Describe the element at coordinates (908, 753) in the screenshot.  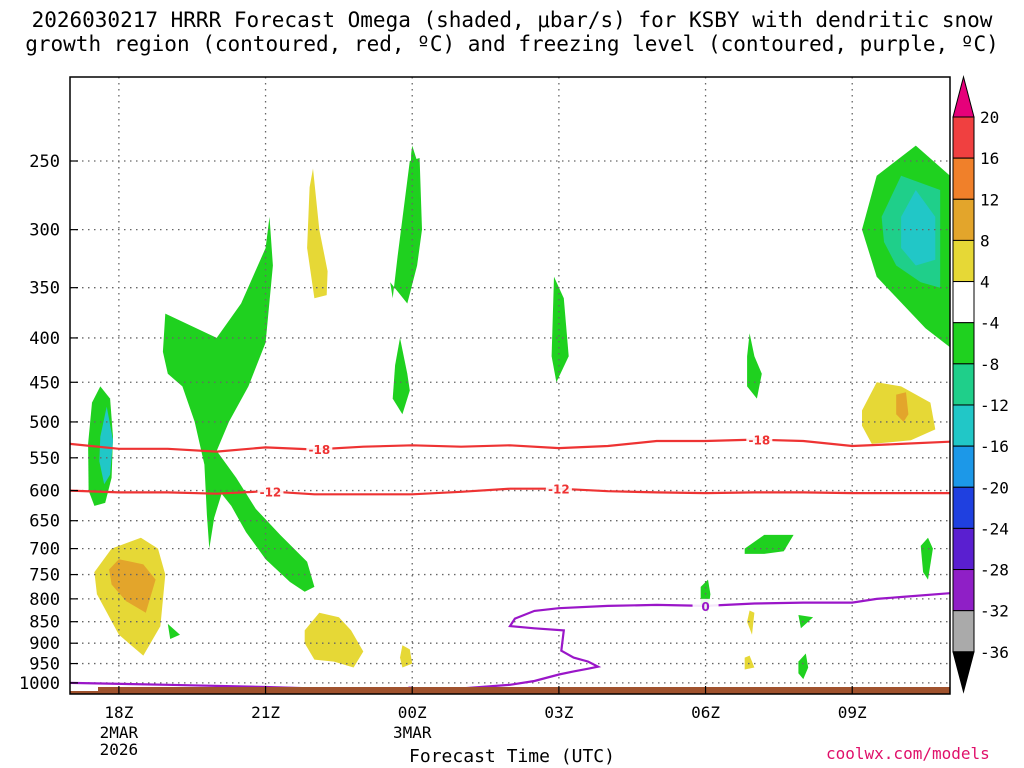
I see `watermark: coolwx.com/models` at that location.